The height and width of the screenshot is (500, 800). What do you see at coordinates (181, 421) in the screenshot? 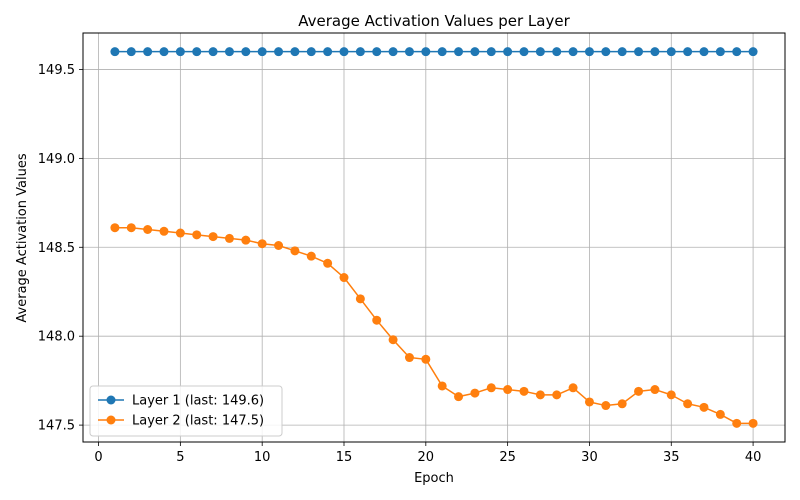
I see `legend-item: Layer 2 (last: 147.5)` at bounding box center [181, 421].